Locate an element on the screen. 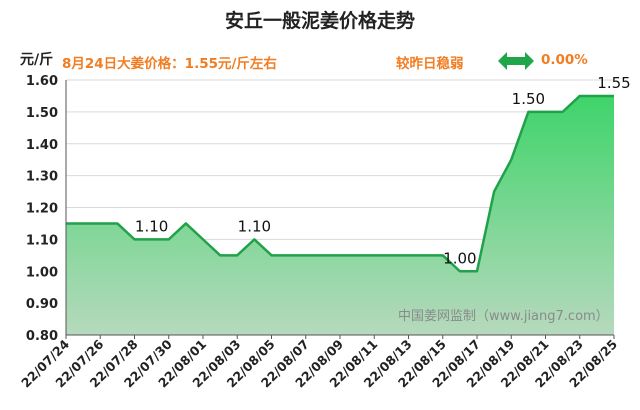 Image resolution: width=640 pixels, height=410 pixels. y-tick-label: 1.10 is located at coordinates (42, 240).